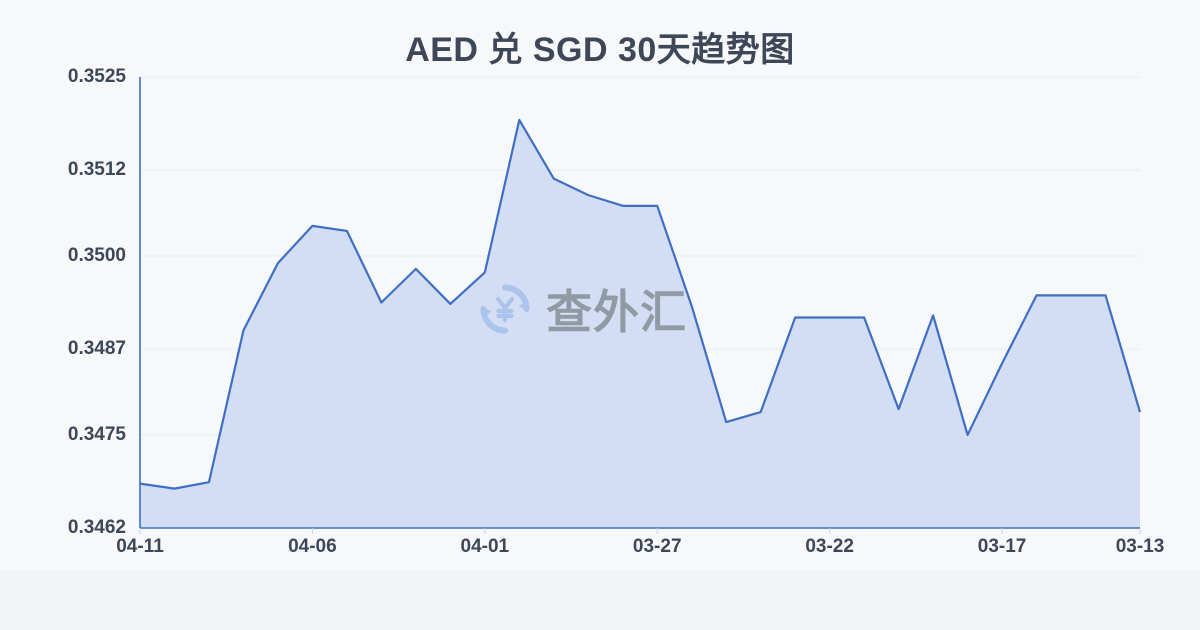  What do you see at coordinates (640, 531) in the screenshot?
I see `x-tick-marks` at bounding box center [640, 531].